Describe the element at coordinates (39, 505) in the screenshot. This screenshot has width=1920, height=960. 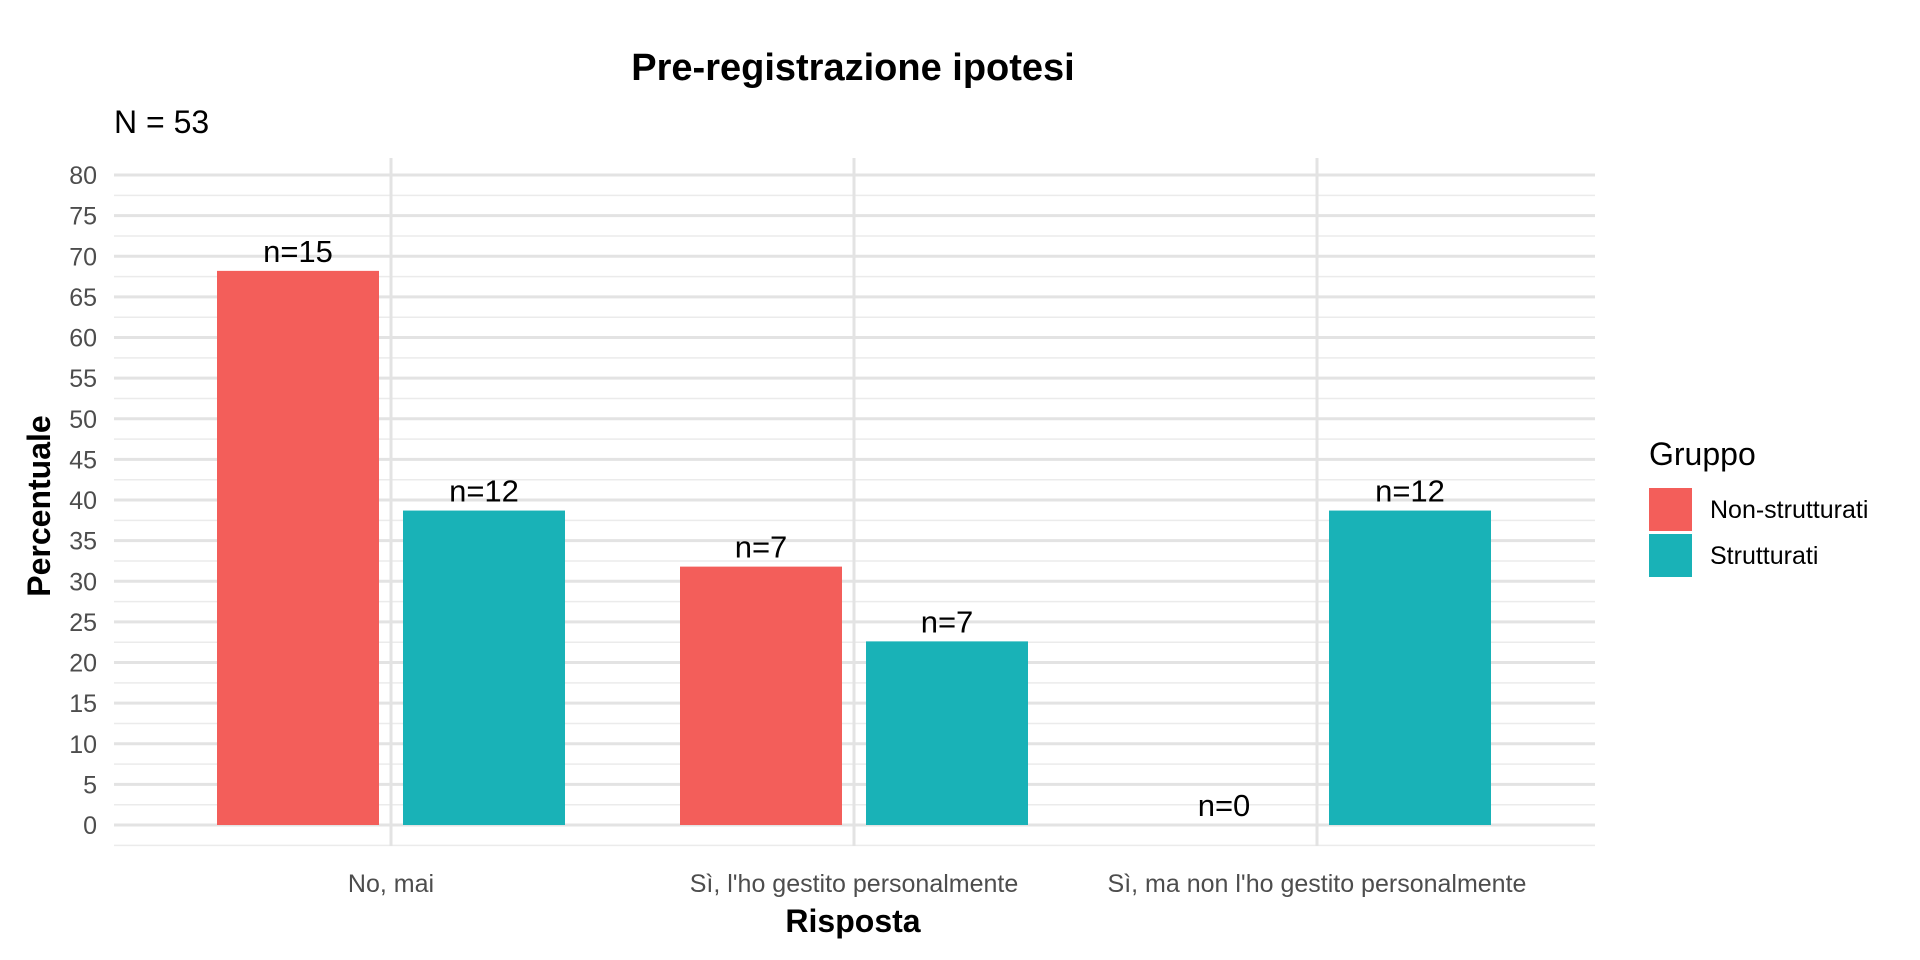
I see `y-axis-title: Percentuale` at that location.